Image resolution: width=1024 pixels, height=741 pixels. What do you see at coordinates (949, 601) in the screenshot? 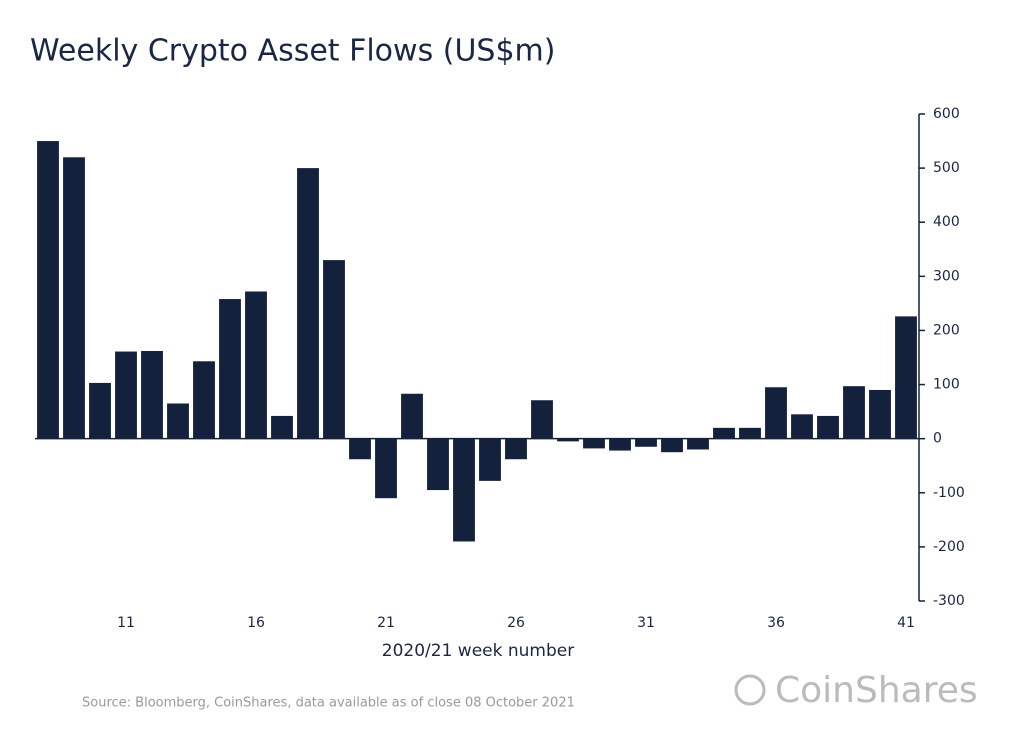
I see `y-tick-label: -300` at bounding box center [949, 601].